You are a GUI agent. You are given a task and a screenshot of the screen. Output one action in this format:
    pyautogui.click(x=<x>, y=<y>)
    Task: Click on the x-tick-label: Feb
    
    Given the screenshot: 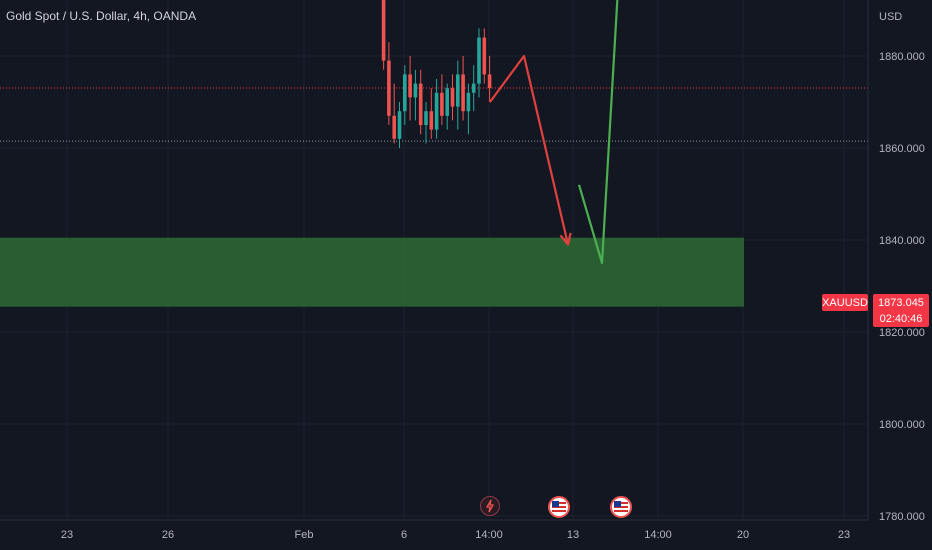 What is the action you would take?
    pyautogui.click(x=304, y=535)
    